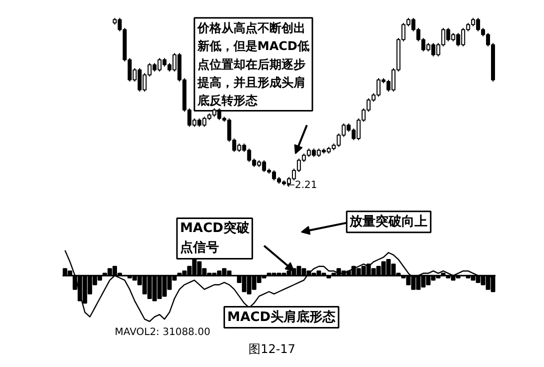 Image resolution: width=544 pixels, height=367 pixels. I want to click on annotation: ←2.21, so click(302, 185).